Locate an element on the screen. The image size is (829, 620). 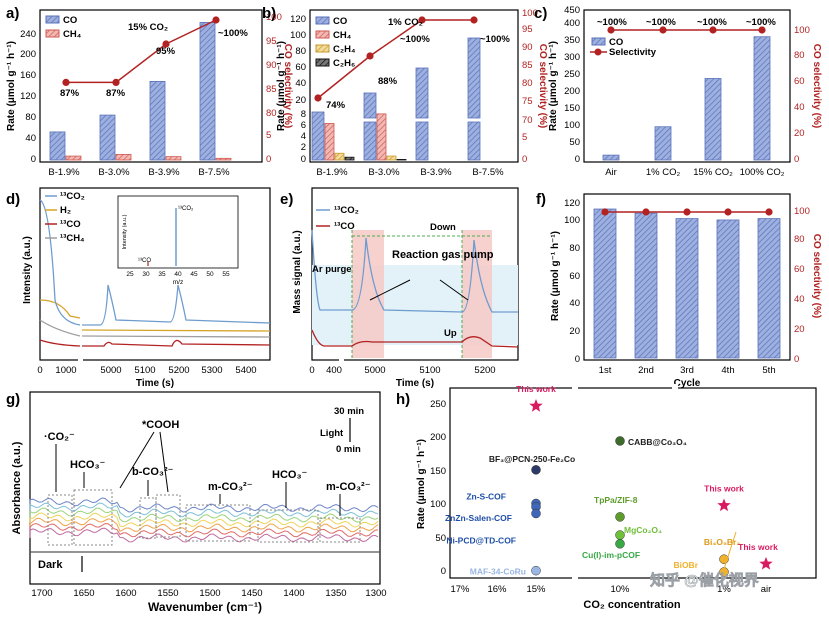
x-ticks-a: B-1.9% B-3.0% B-3.9% B-7.5% is located at coordinates (139, 172).